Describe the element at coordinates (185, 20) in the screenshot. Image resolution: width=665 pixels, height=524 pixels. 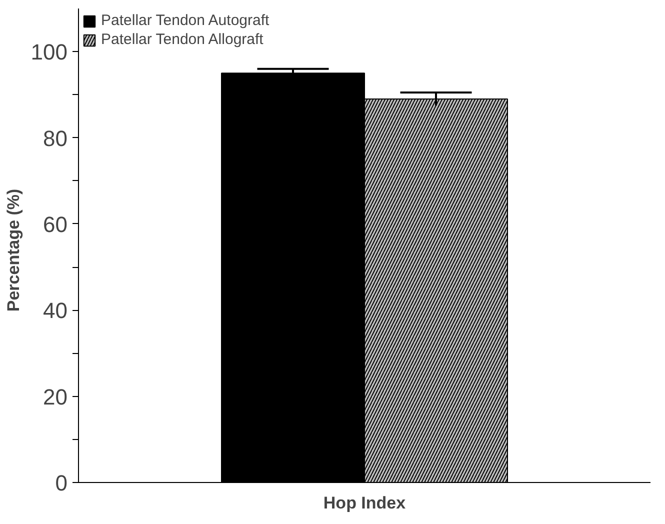
I see `legend-label: Patellar Tendon Autograft` at that location.